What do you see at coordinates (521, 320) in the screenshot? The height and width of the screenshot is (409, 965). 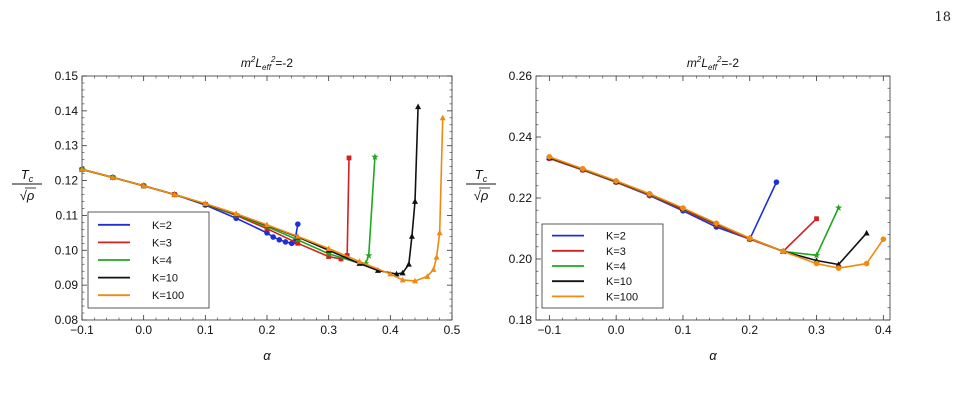 I see `y-tick-label: 0.18` at bounding box center [521, 320].